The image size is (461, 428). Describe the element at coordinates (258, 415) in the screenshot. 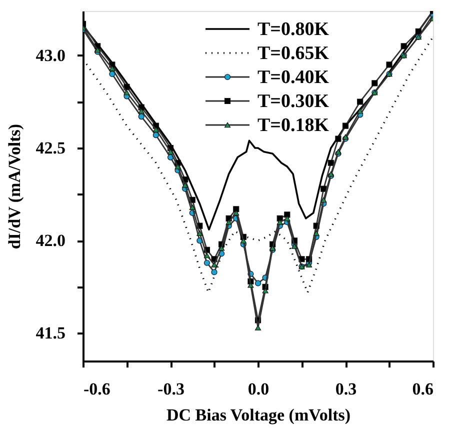

I see `x-axis-title: DC Bias Voltage (mVolts)` at that location.